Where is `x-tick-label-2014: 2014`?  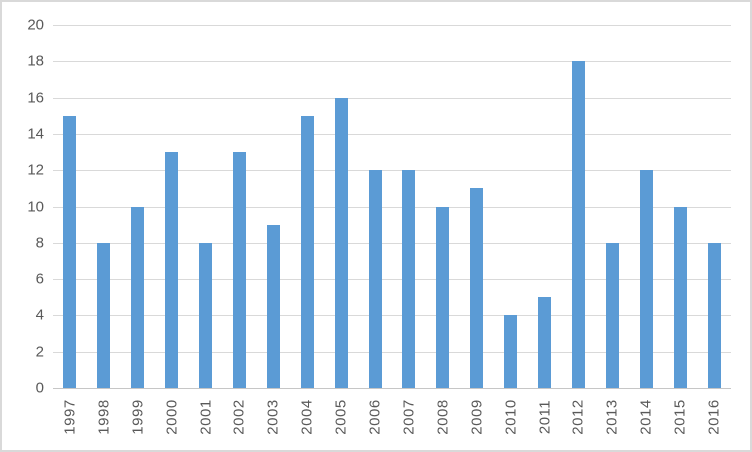
x-tick-label-2014: 2014 is located at coordinates (646, 417).